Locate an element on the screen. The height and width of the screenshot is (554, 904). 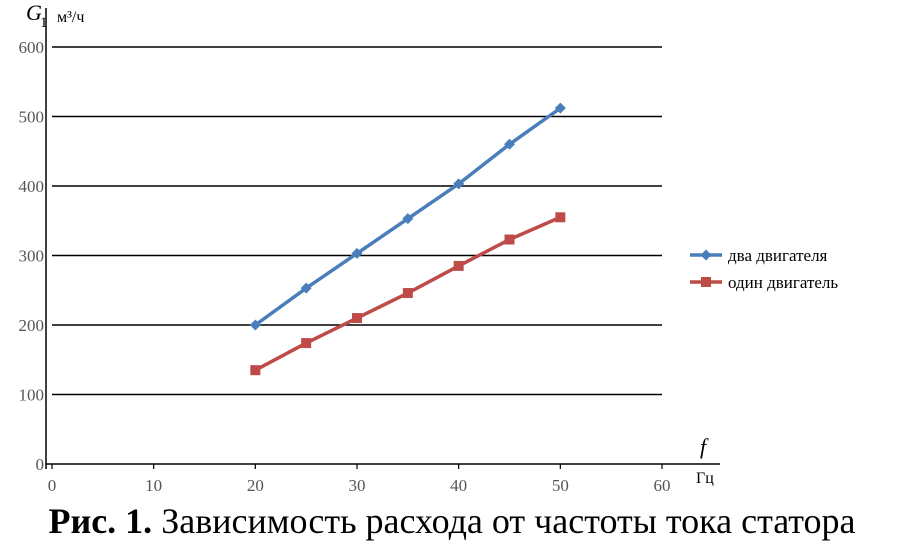
x-axis-symbol: f is located at coordinates (704, 446).